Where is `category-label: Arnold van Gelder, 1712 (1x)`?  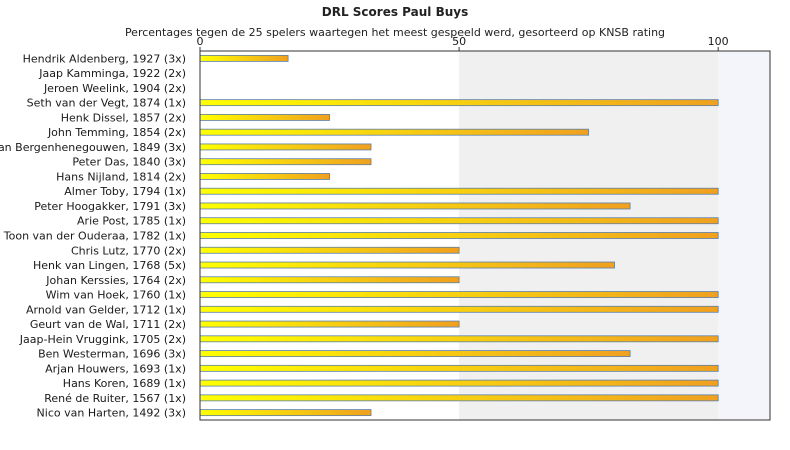 category-label: Arnold van Gelder, 1712 (1x) is located at coordinates (106, 309).